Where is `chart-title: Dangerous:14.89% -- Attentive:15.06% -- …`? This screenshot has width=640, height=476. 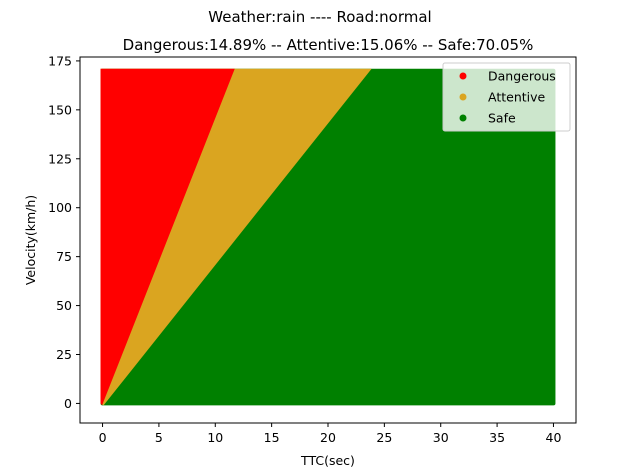 chart-title: Dangerous:14.89% -- Attentive:15.06% -- … is located at coordinates (328, 45).